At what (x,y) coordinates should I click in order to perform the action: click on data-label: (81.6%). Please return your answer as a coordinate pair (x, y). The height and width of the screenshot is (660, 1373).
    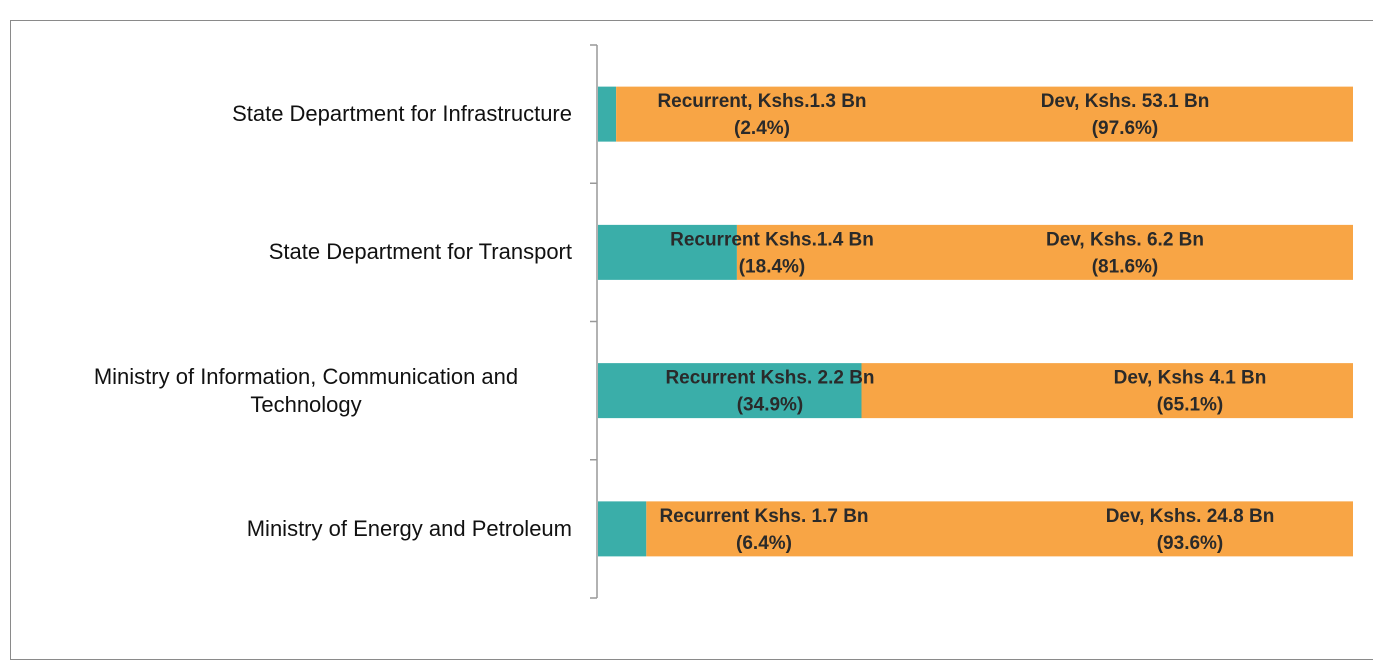
    Looking at the image, I should click on (1125, 266).